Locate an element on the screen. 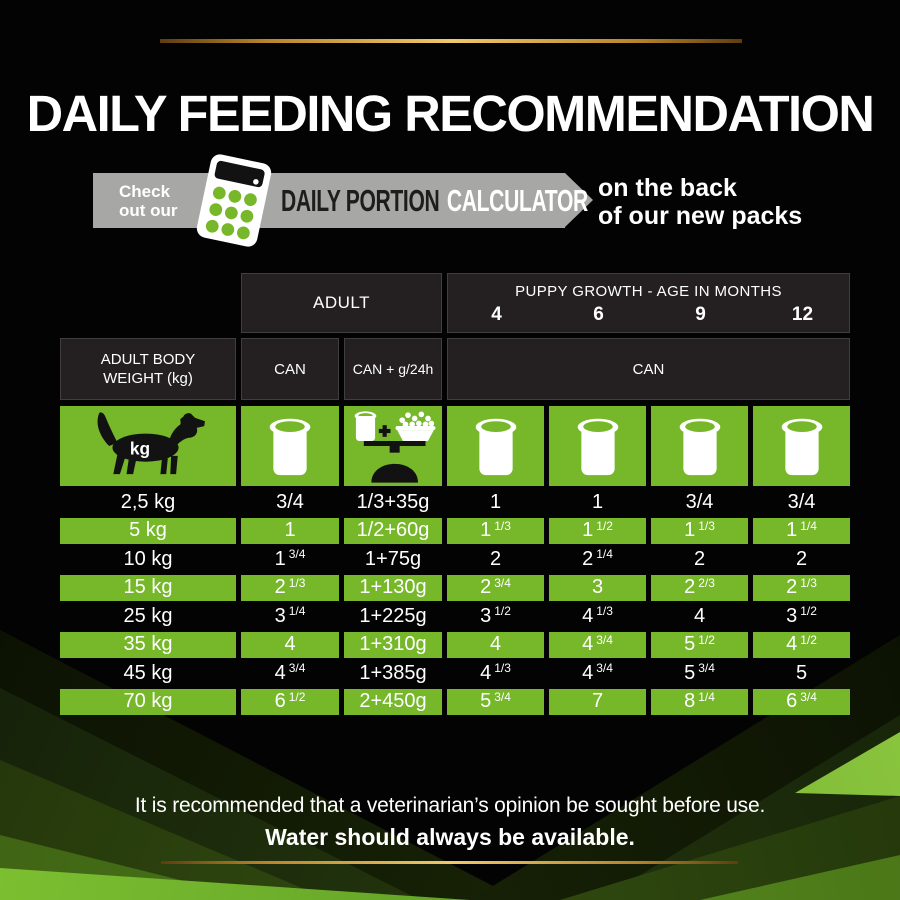 The width and height of the screenshot is (900, 900). icon-row: kg is located at coordinates (455, 446).